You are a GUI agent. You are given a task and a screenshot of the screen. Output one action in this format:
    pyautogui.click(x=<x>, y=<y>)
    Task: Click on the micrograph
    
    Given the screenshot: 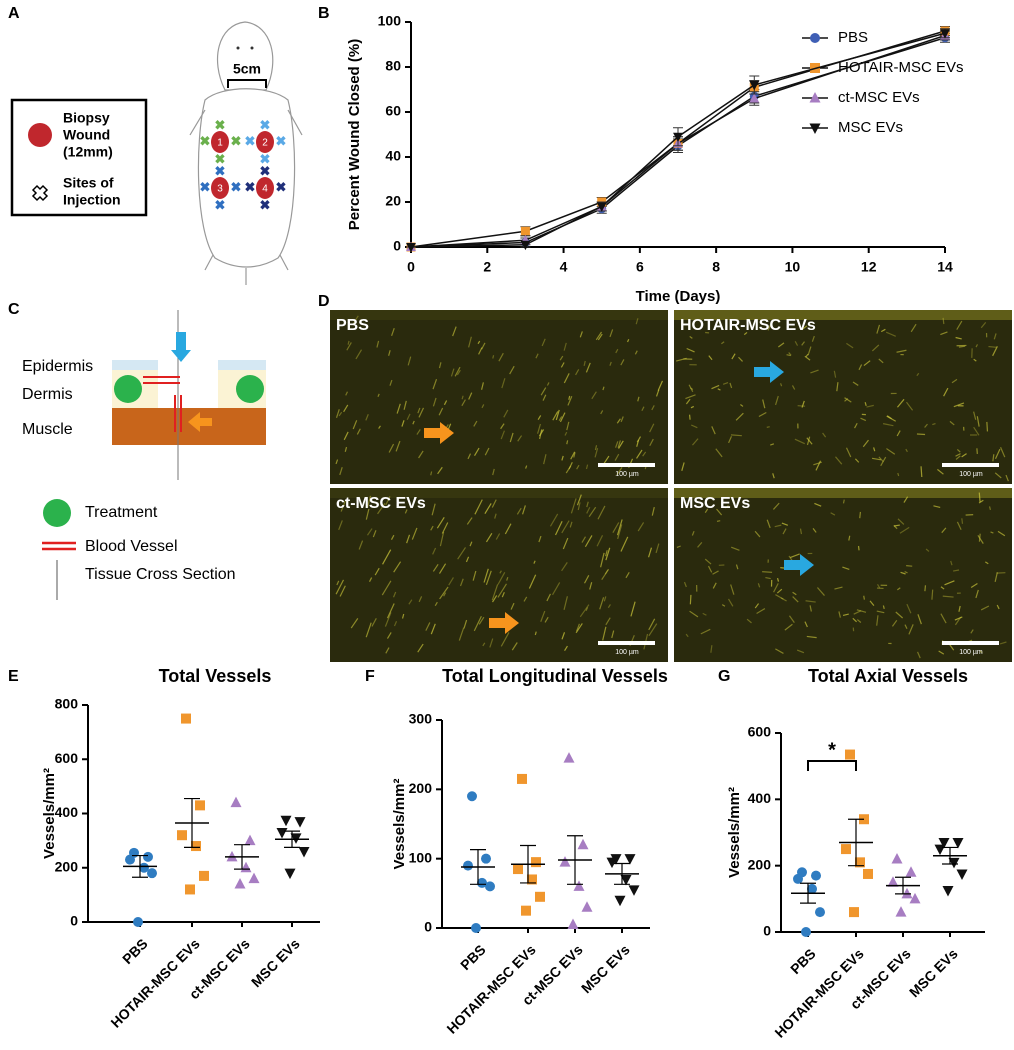 What is the action you would take?
    pyautogui.click(x=499, y=397)
    